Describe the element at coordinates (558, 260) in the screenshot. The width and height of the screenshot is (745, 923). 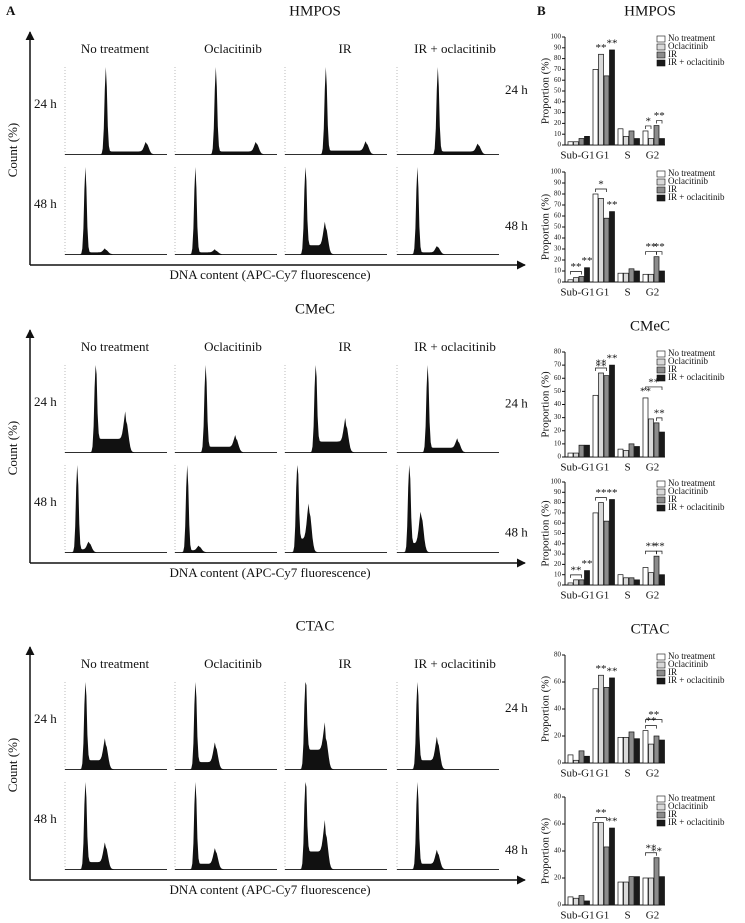
I see `y-tick-label: 20` at that location.